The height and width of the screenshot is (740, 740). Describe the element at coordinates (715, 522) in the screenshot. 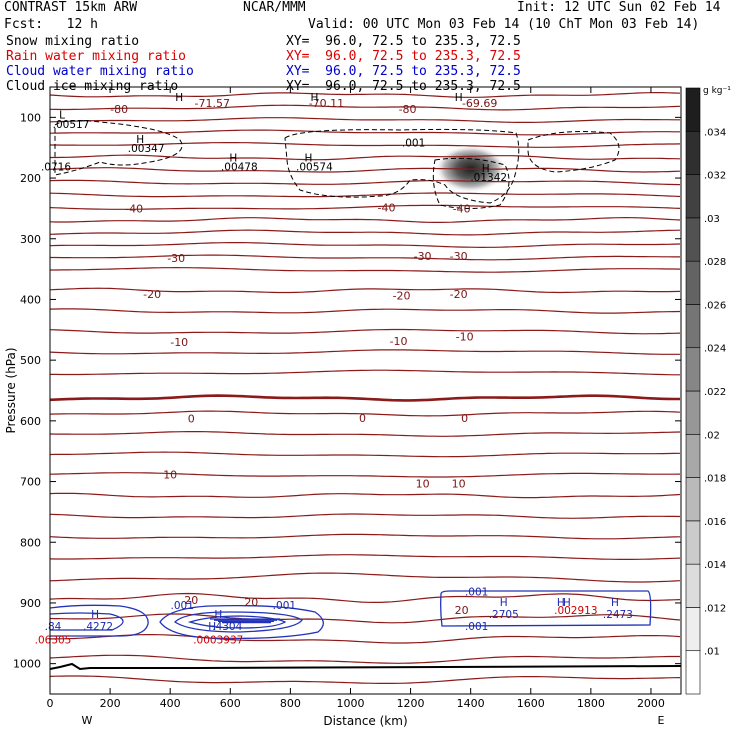

I see `colorbar-tick-label: .016` at that location.